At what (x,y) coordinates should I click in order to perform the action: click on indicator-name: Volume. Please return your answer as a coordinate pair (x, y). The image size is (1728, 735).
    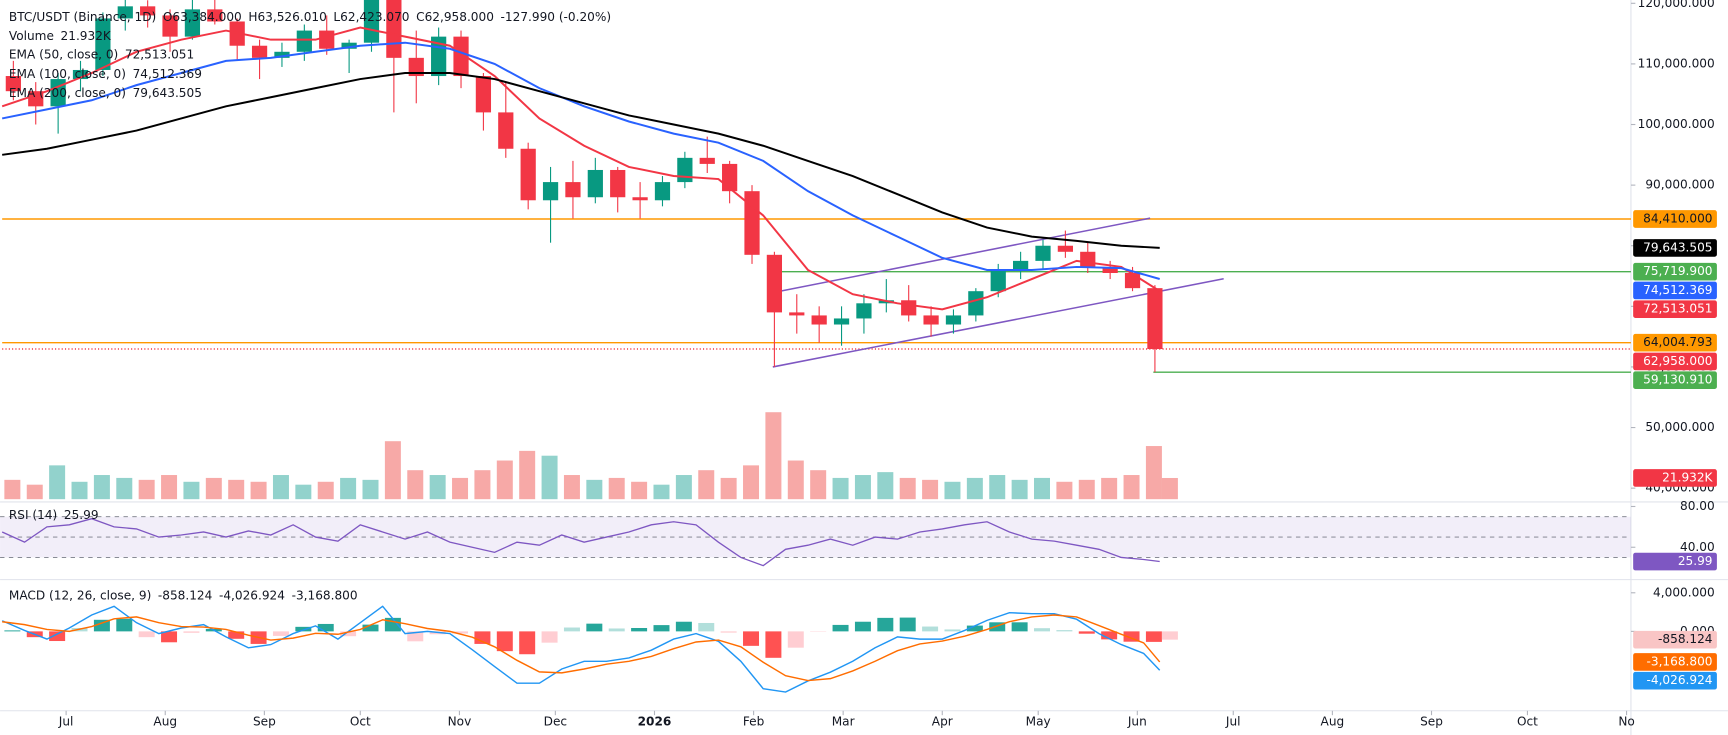
    Looking at the image, I should click on (31, 36).